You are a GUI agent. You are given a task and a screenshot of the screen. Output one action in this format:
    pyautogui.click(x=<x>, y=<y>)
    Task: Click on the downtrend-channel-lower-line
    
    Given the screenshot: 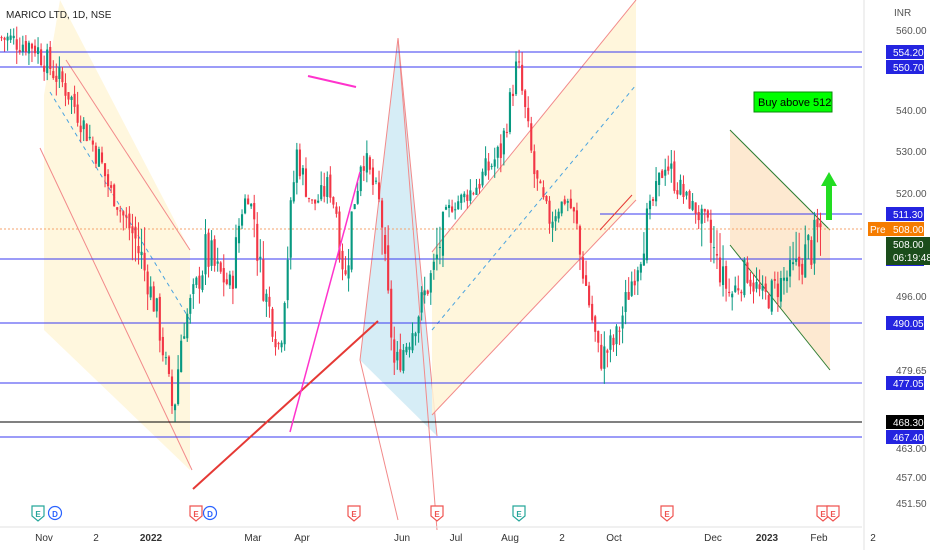 What is the action you would take?
    pyautogui.click(x=116, y=309)
    